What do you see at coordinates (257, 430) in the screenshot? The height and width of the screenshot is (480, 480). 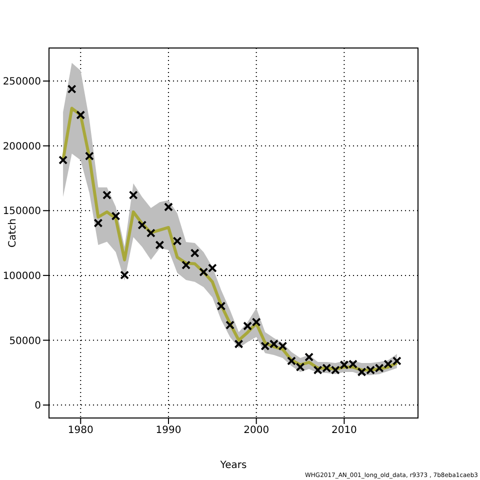 I see `x-tick-label: 2000` at bounding box center [257, 430].